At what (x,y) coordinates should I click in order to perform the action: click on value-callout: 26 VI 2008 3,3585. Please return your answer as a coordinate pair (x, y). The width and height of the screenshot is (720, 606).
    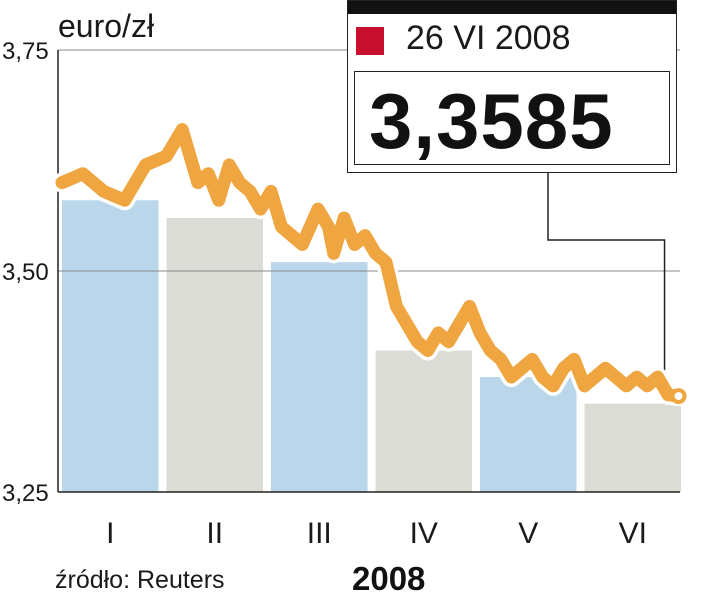
    Looking at the image, I should click on (512, 86).